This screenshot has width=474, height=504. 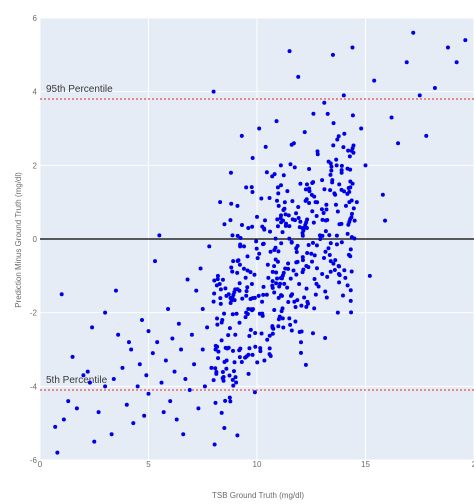 I want to click on y-tick-label: -6, so click(x=34, y=460).